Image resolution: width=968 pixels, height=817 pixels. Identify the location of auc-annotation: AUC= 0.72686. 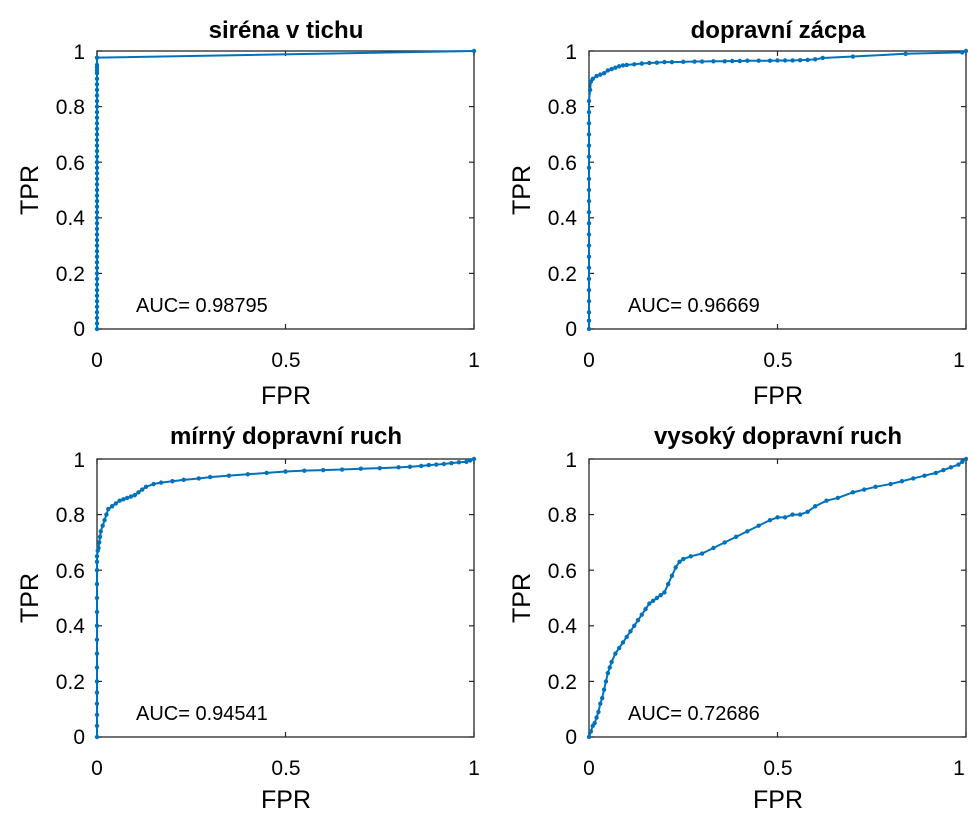
(694, 714).